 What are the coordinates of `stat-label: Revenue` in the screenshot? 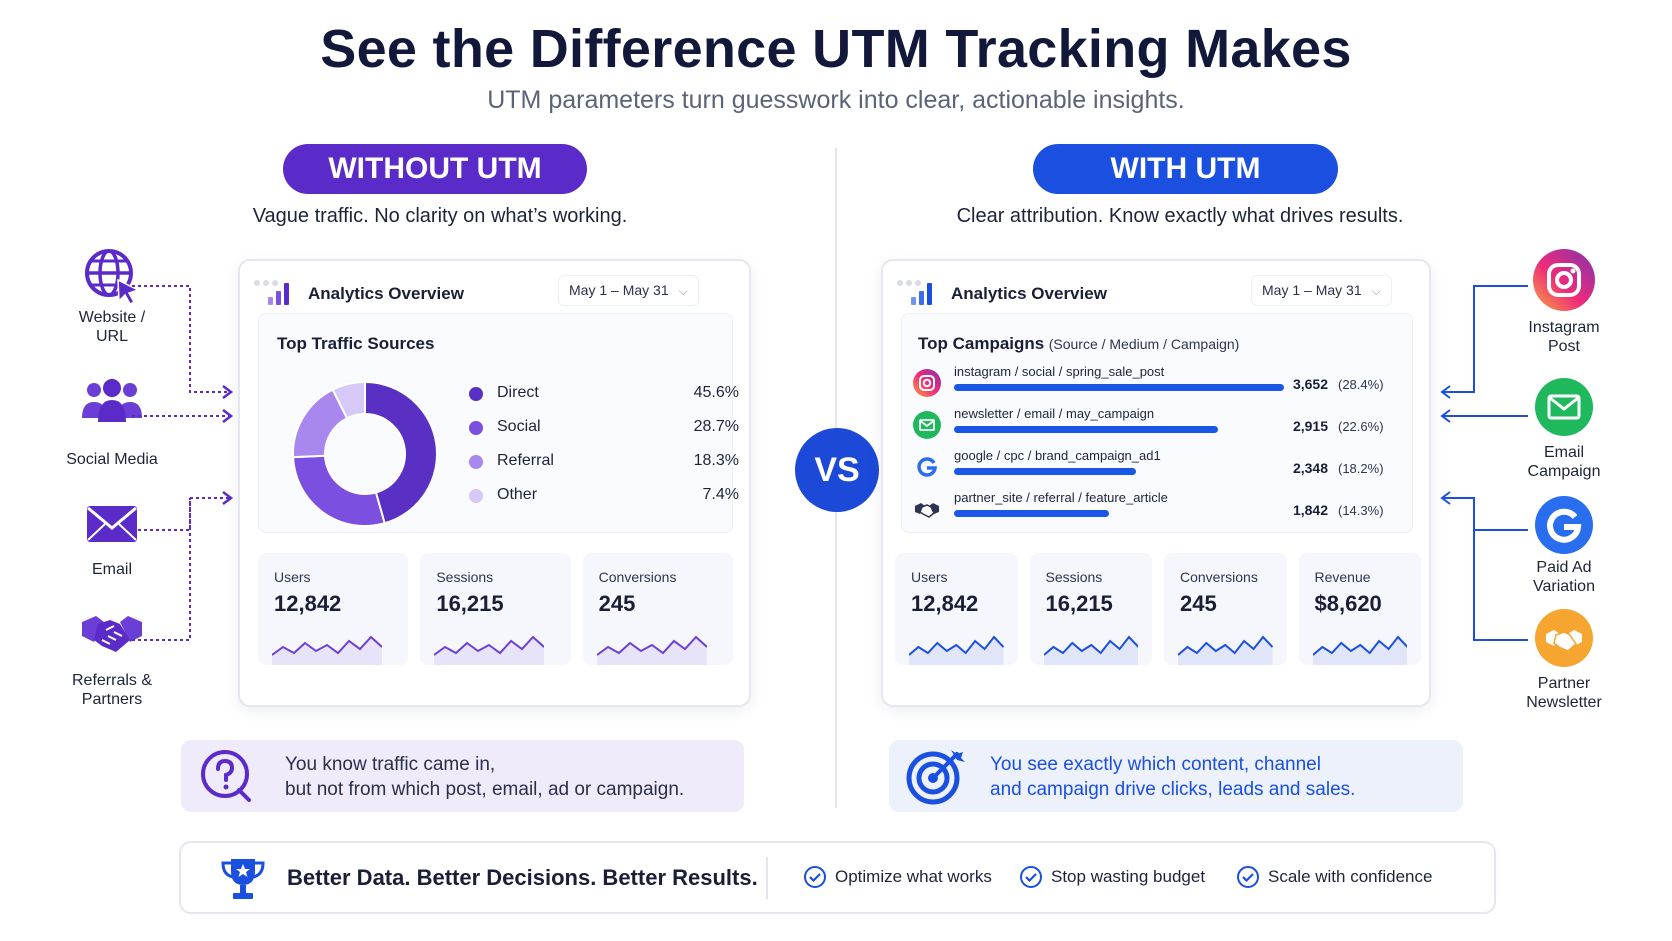 It's located at (1342, 577).